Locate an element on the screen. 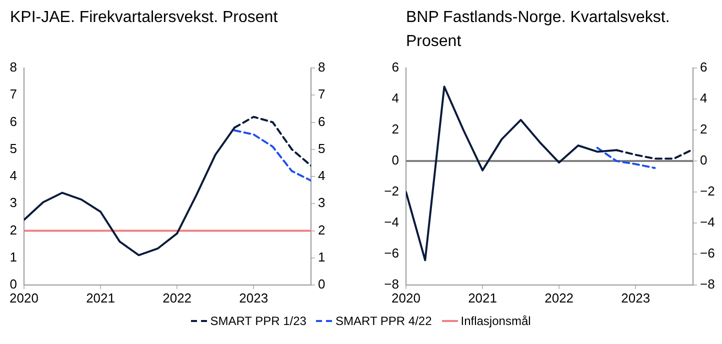 This screenshot has height=344, width=722. legend-label: SMART PPR 1/23 is located at coordinates (258, 321).